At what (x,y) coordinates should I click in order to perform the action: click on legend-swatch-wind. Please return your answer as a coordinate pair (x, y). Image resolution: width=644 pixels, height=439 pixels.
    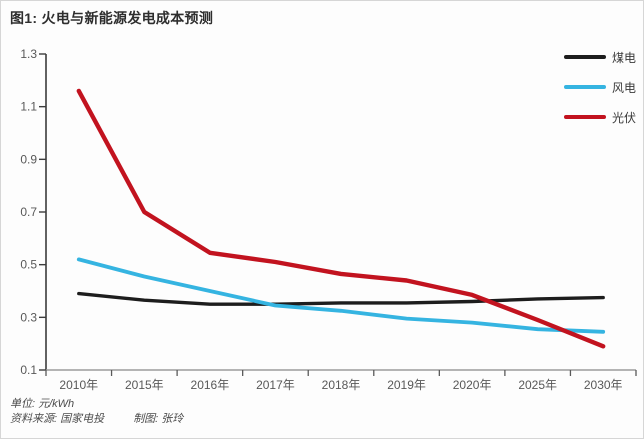
    Looking at the image, I should click on (585, 87).